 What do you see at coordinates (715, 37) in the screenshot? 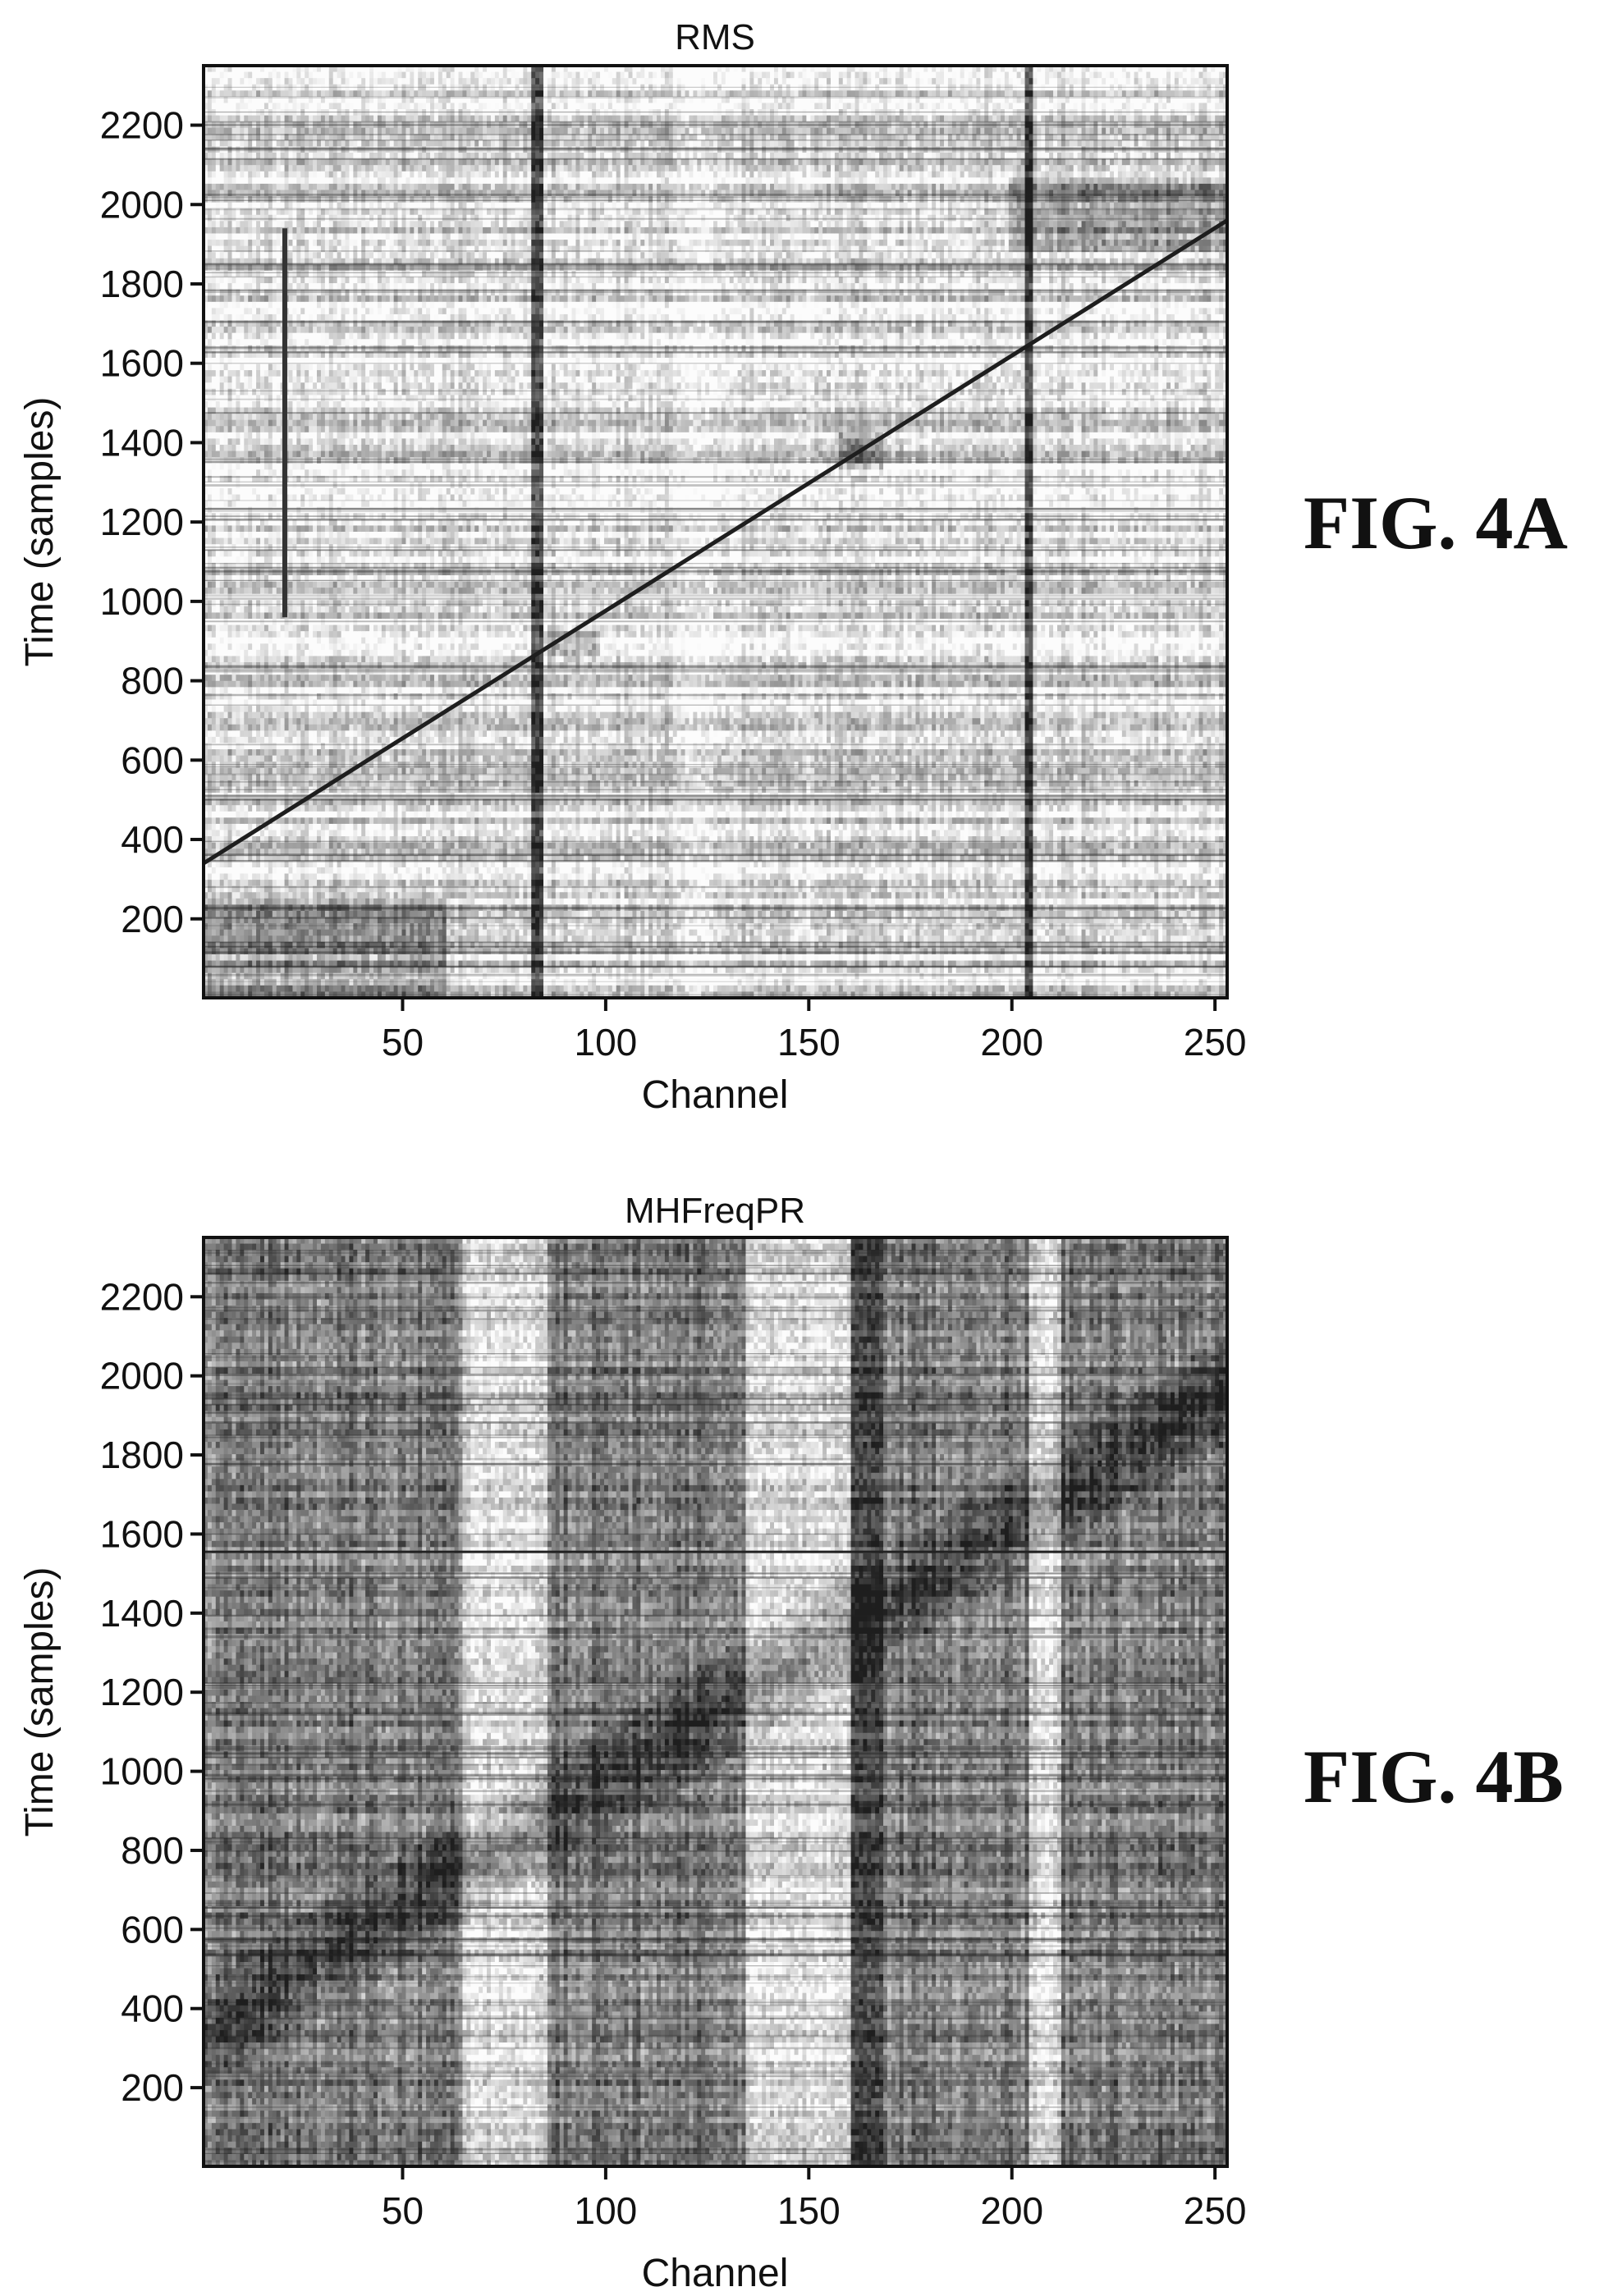
I see `chart-title: RMS` at bounding box center [715, 37].